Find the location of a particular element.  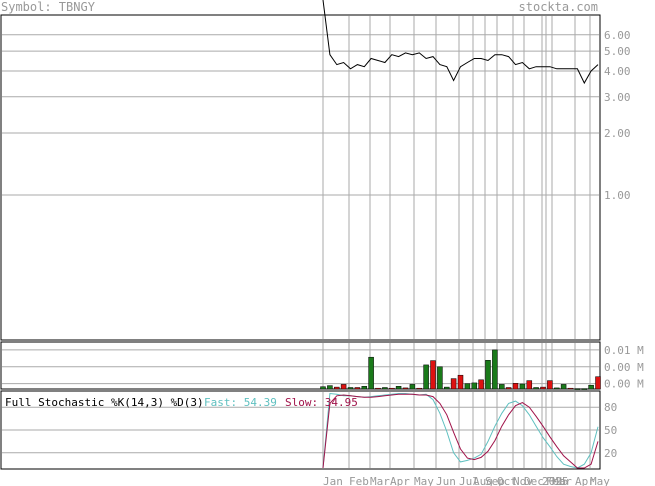

symbol-label: Symbol: TBNGY is located at coordinates (48, 7).